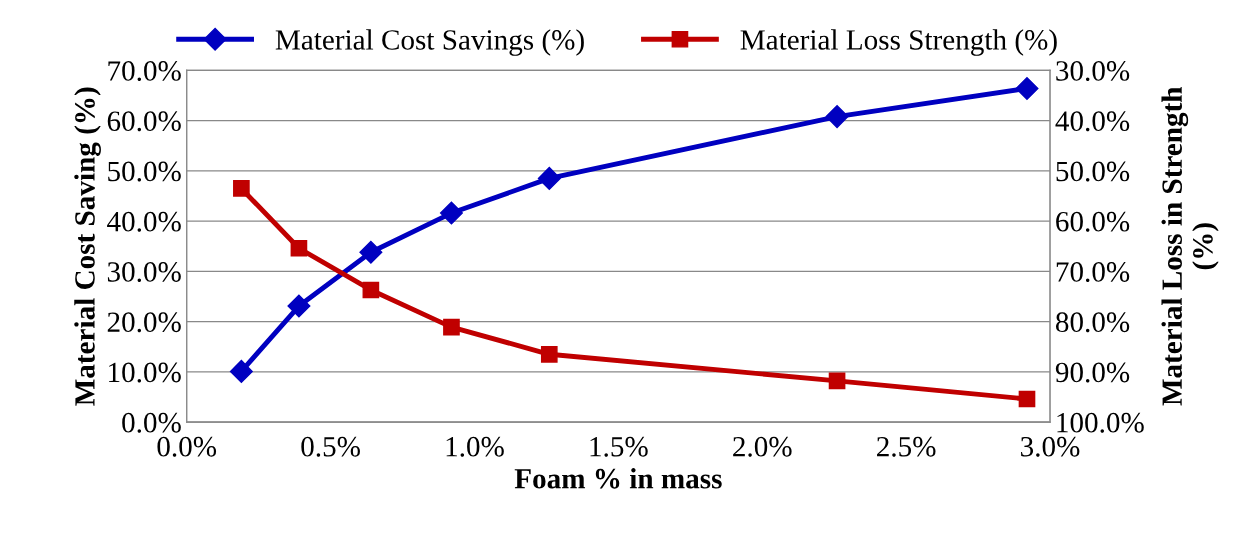 The height and width of the screenshot is (533, 1253). What do you see at coordinates (144, 322) in the screenshot?
I see `y-tick-label: 20.0%` at bounding box center [144, 322].